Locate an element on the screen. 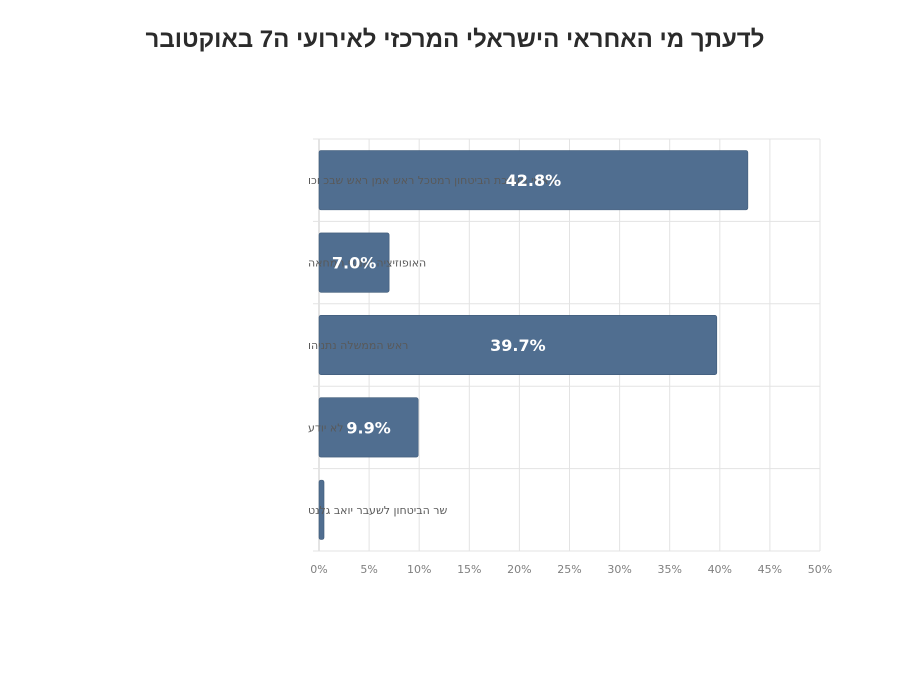  data-label: 39.7% is located at coordinates (518, 345).